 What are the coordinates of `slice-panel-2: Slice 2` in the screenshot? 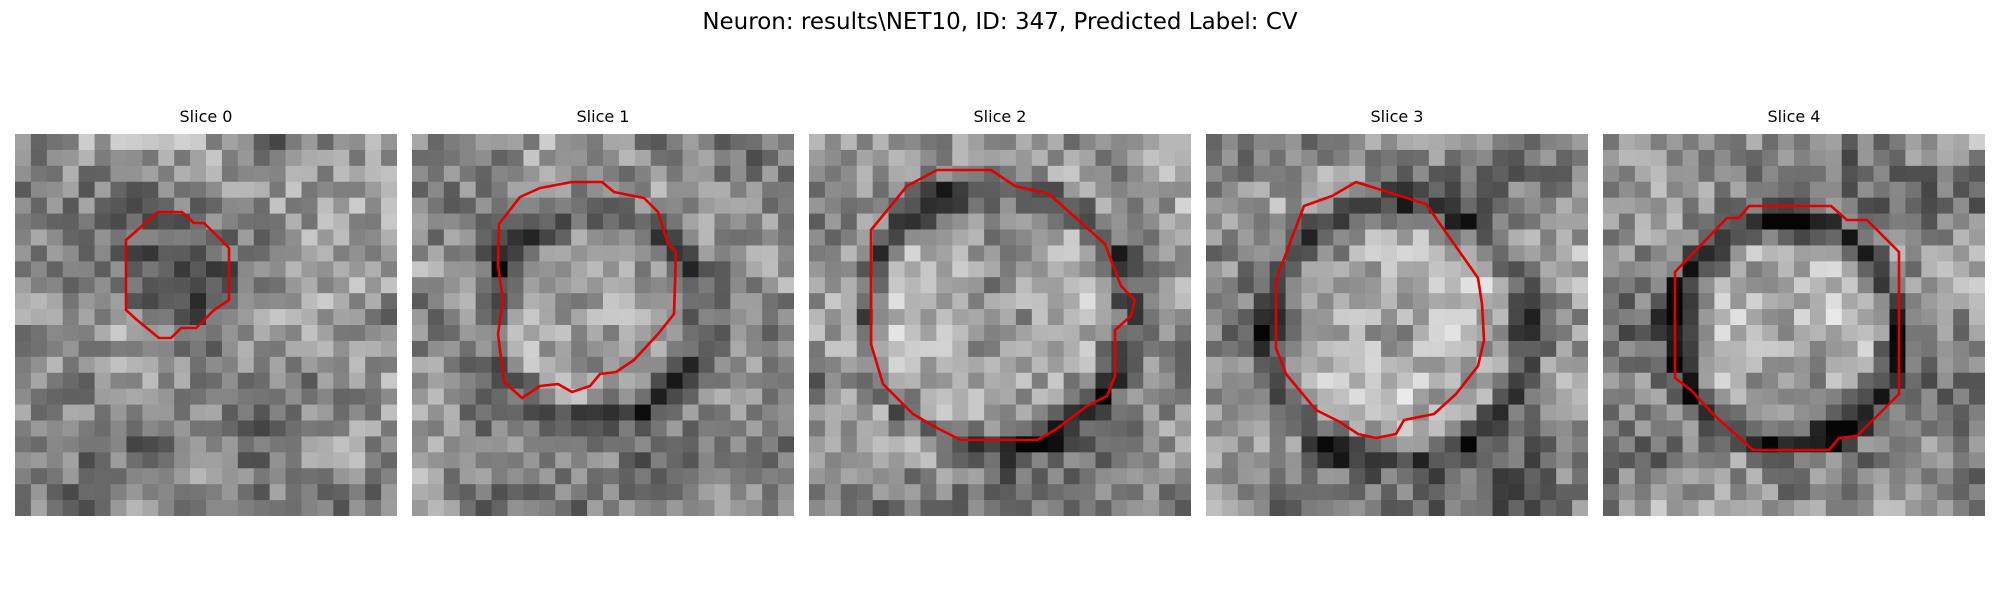 It's located at (1000, 311).